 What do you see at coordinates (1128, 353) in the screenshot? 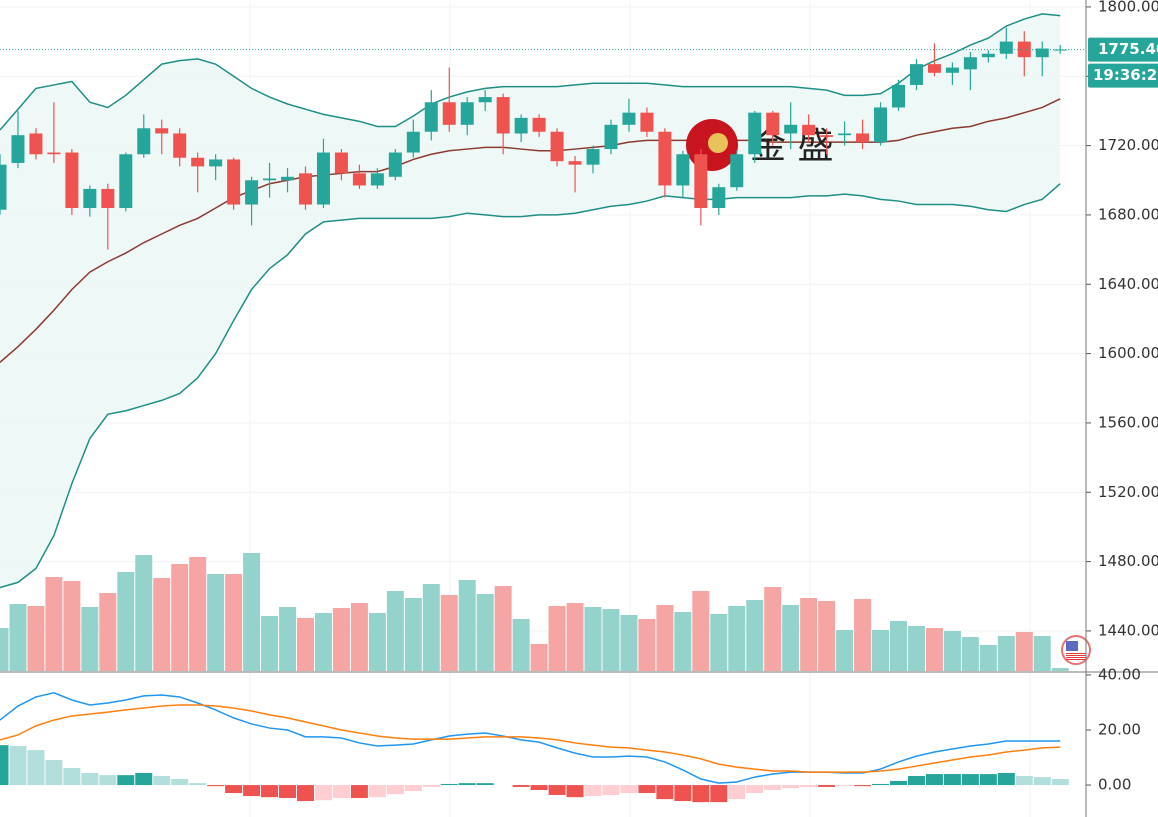
I see `y-tick-label: 1600.00` at bounding box center [1128, 353].